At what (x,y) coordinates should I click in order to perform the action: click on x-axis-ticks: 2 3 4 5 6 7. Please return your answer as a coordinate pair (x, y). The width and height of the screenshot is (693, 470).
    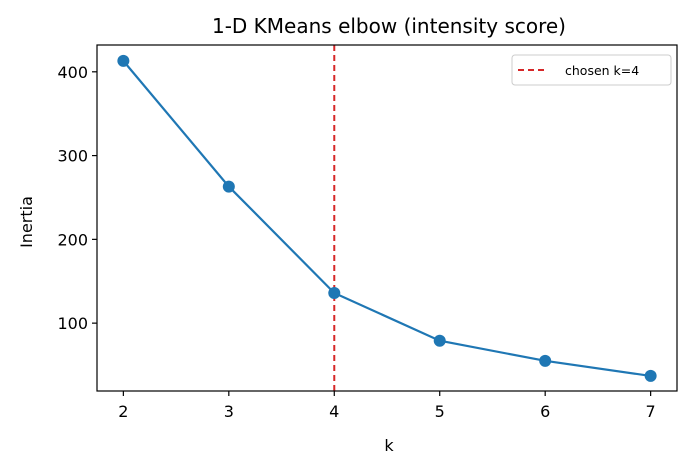
    Looking at the image, I should click on (387, 406).